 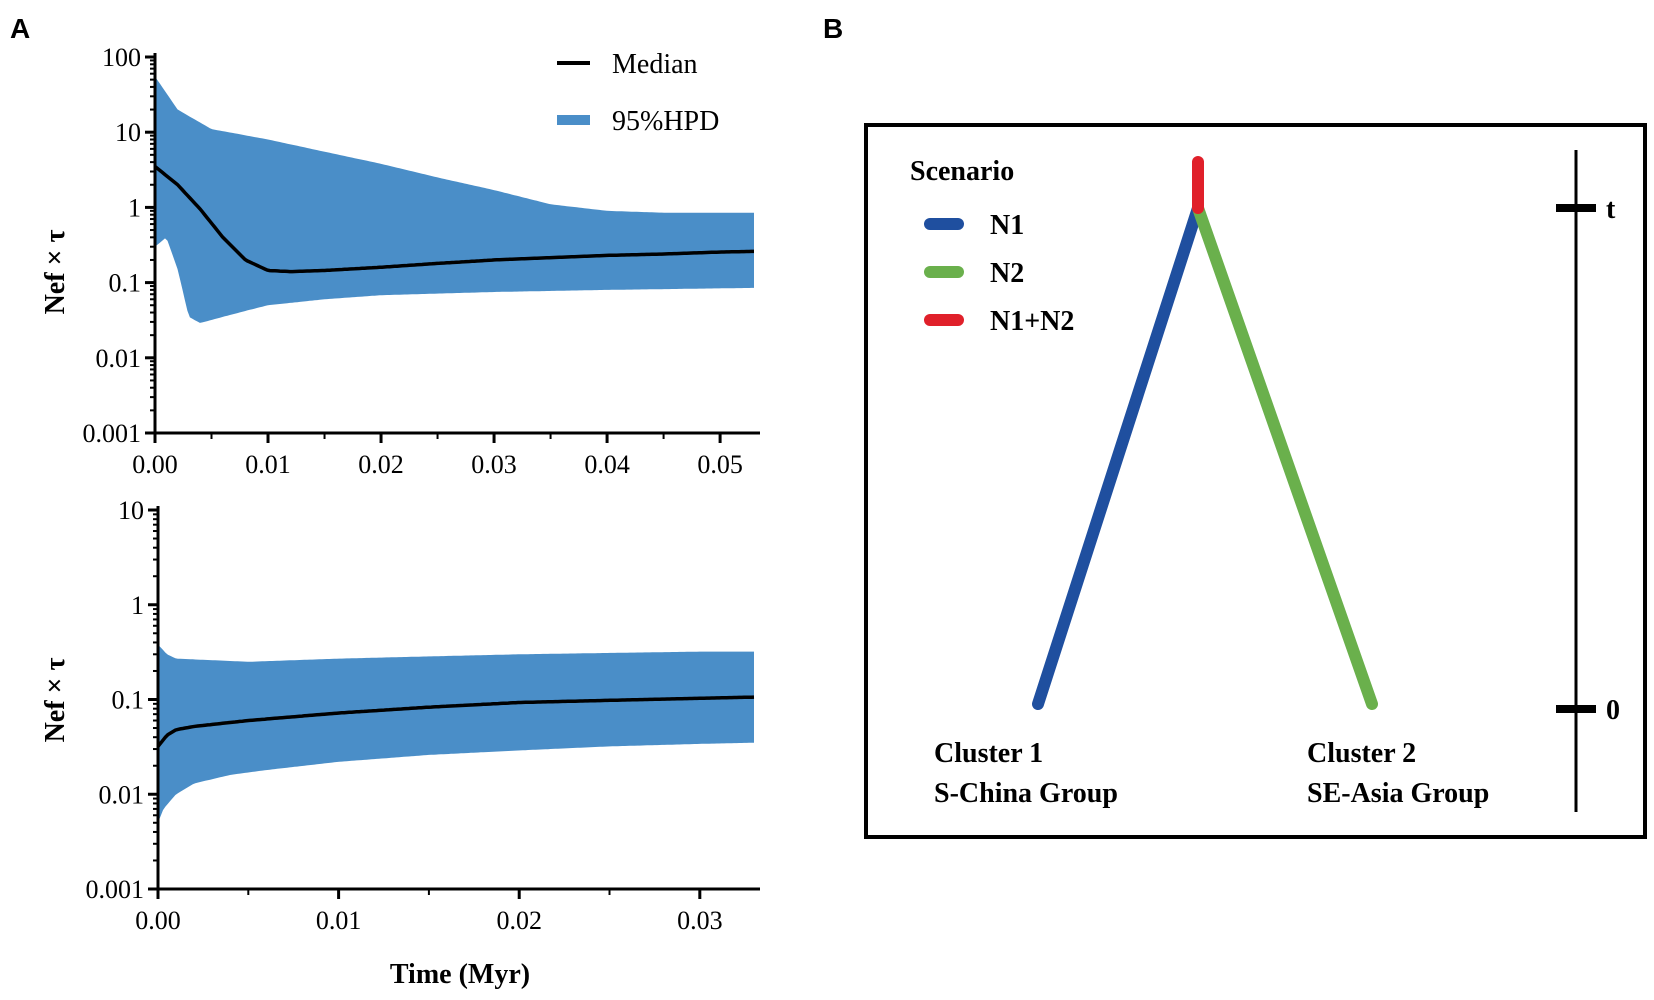 What do you see at coordinates (1398, 793) in the screenshot?
I see `cluster2-group: SE-Asia Group` at bounding box center [1398, 793].